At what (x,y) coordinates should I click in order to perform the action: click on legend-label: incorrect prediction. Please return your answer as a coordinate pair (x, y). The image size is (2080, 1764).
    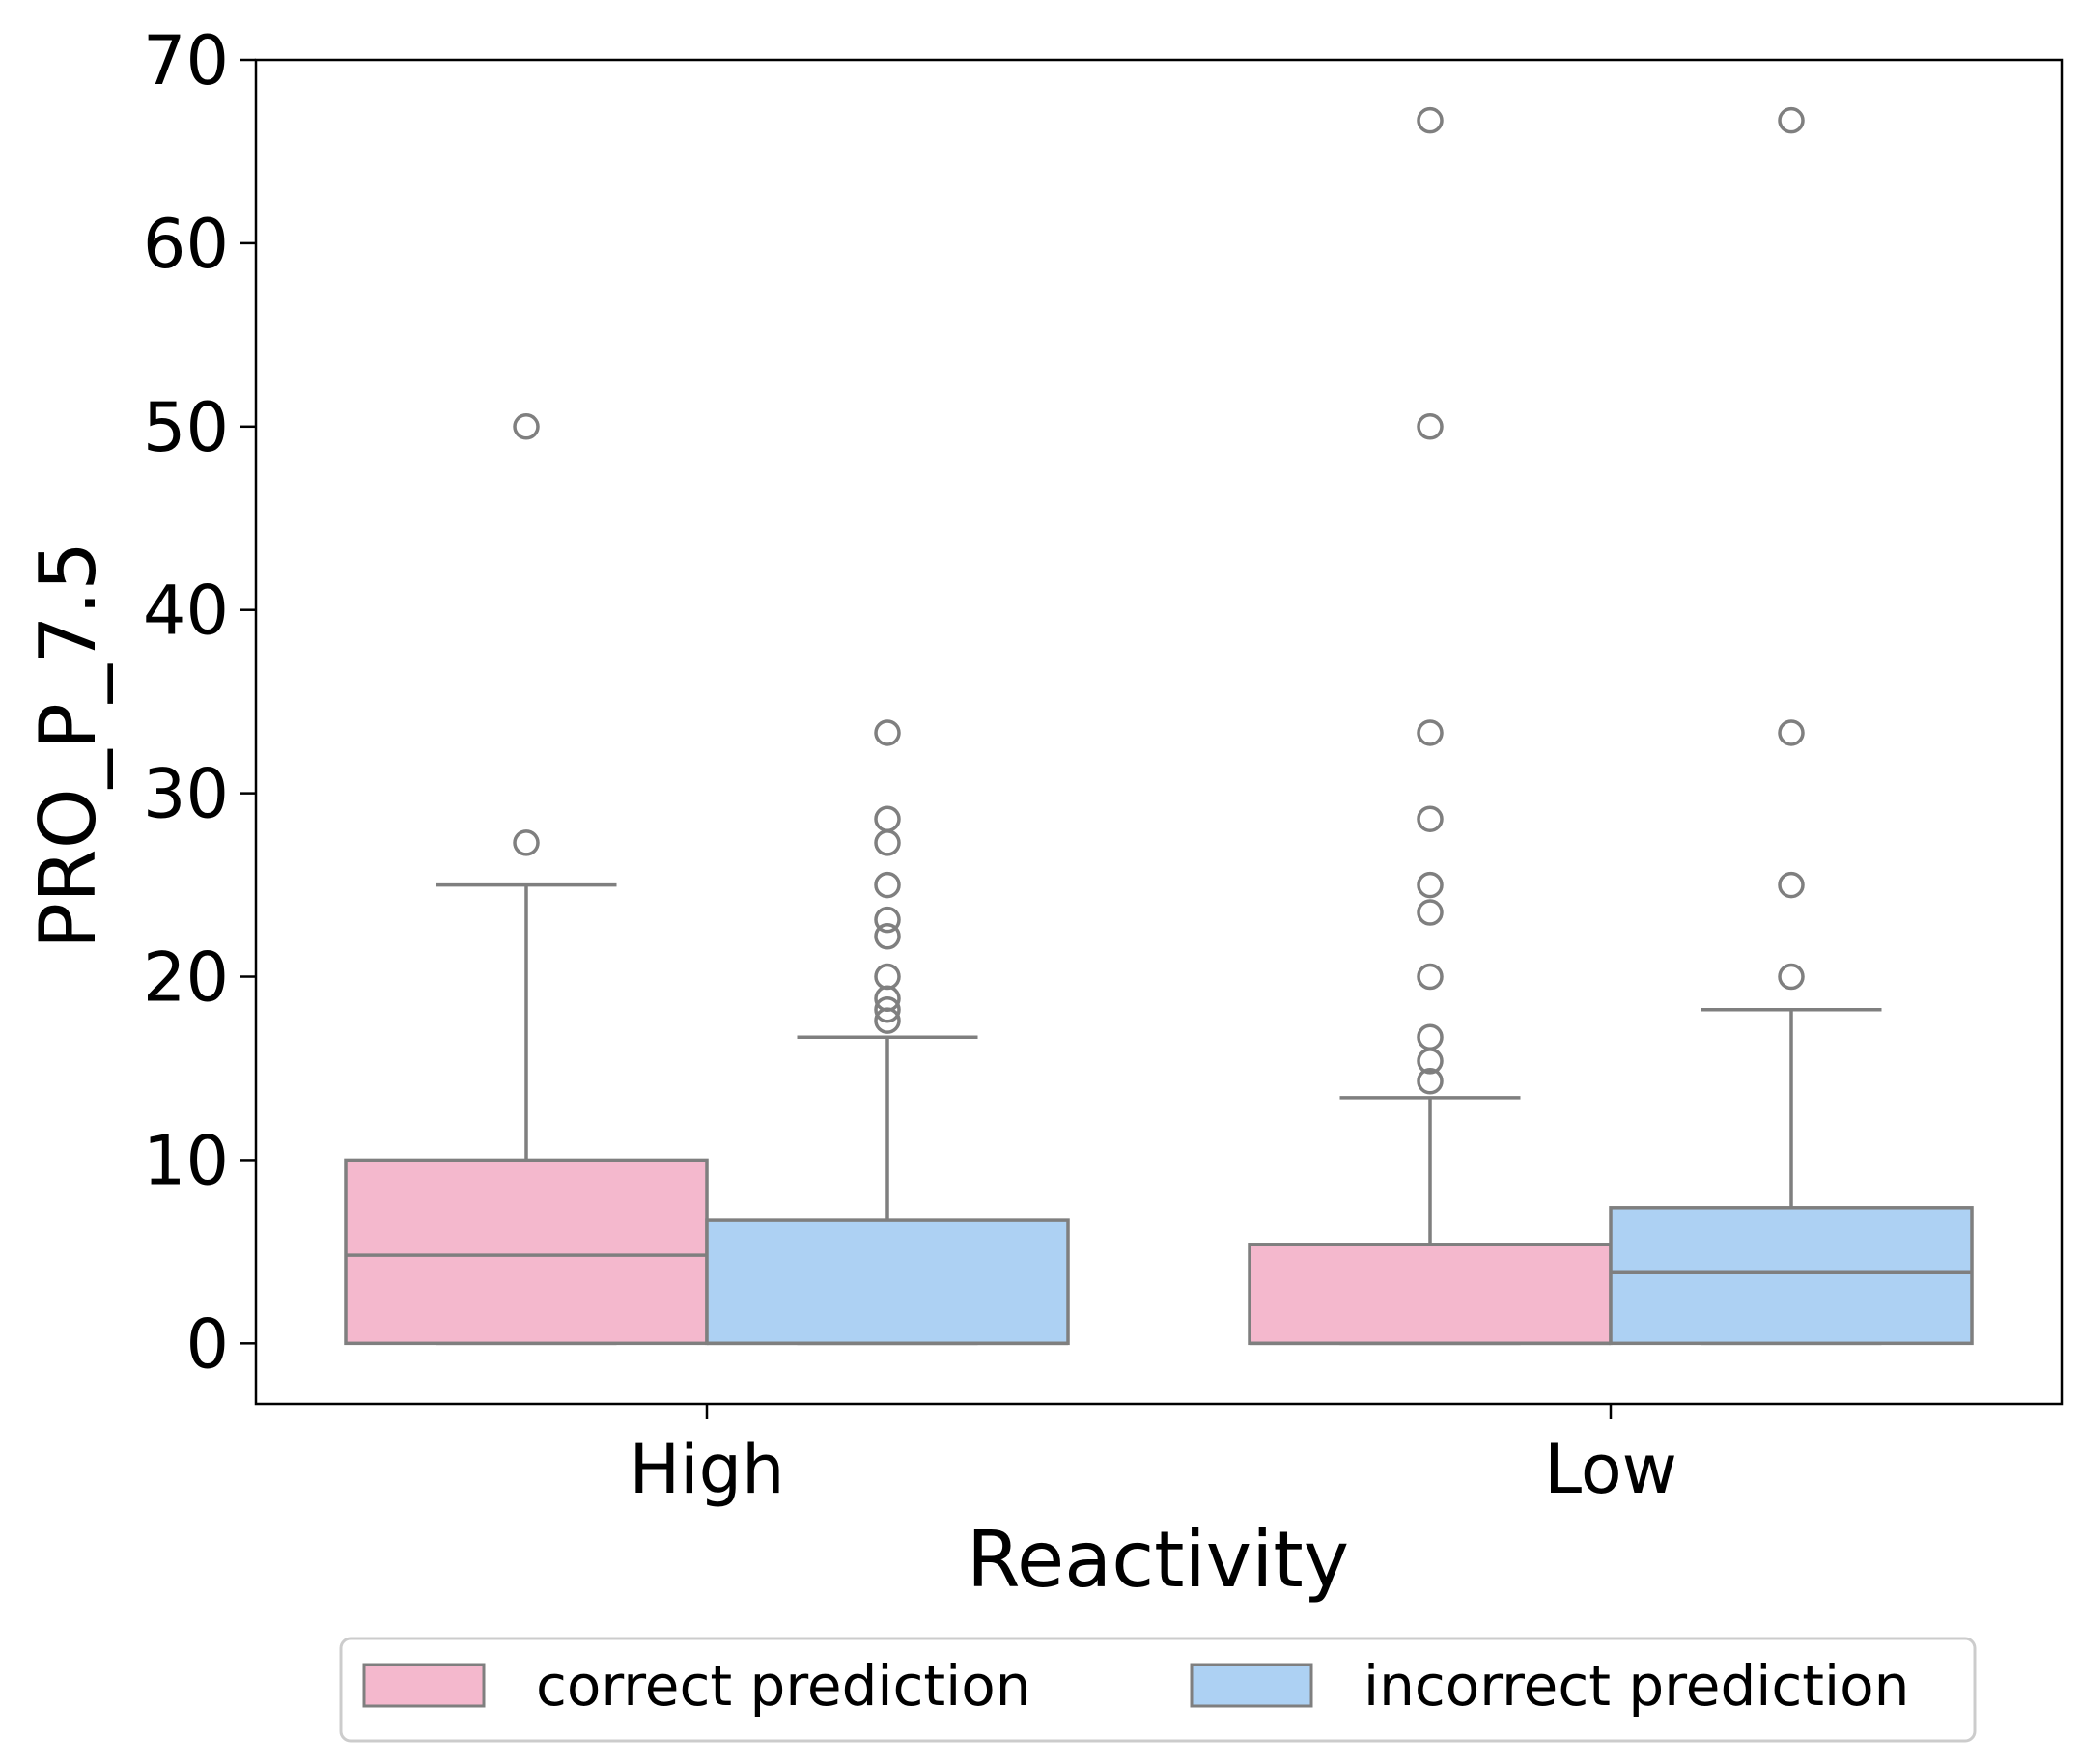
    Looking at the image, I should click on (1636, 1686).